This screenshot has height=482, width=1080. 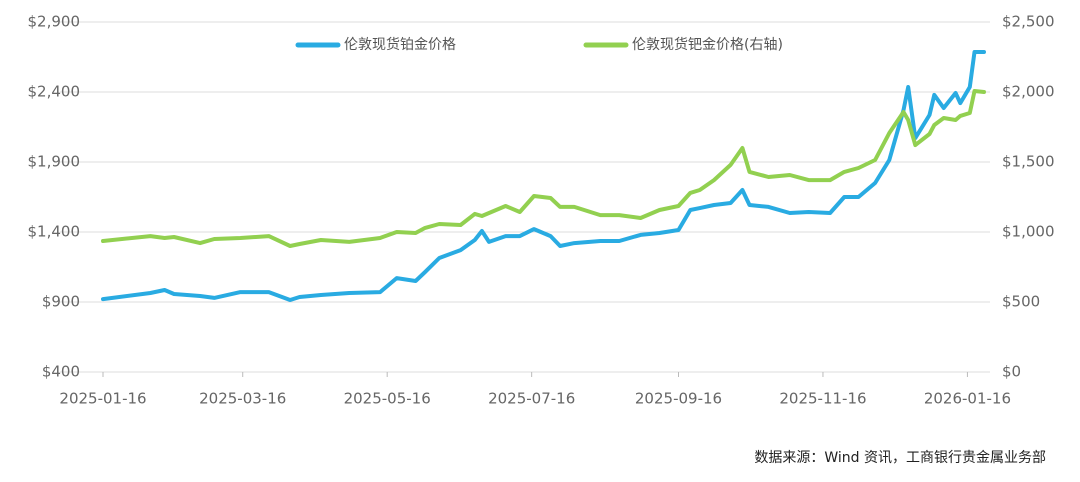 What do you see at coordinates (387, 399) in the screenshot?
I see `x-tick-label: 2025-05-16` at bounding box center [387, 399].